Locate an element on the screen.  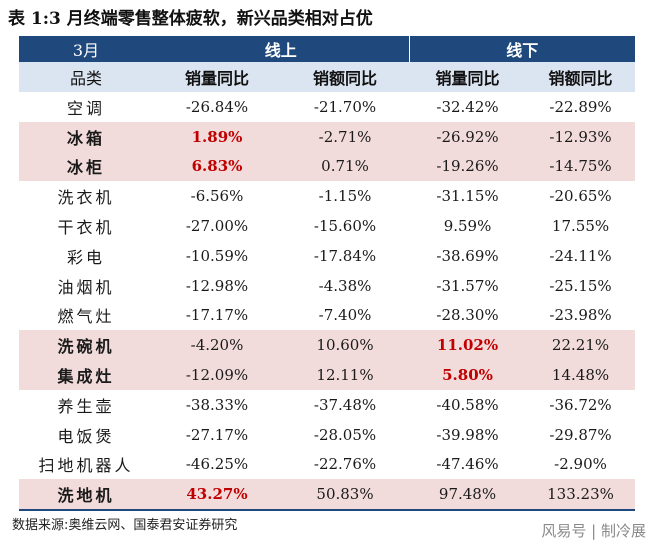
offline-qty-cell: -28.30% is located at coordinates (467, 315).